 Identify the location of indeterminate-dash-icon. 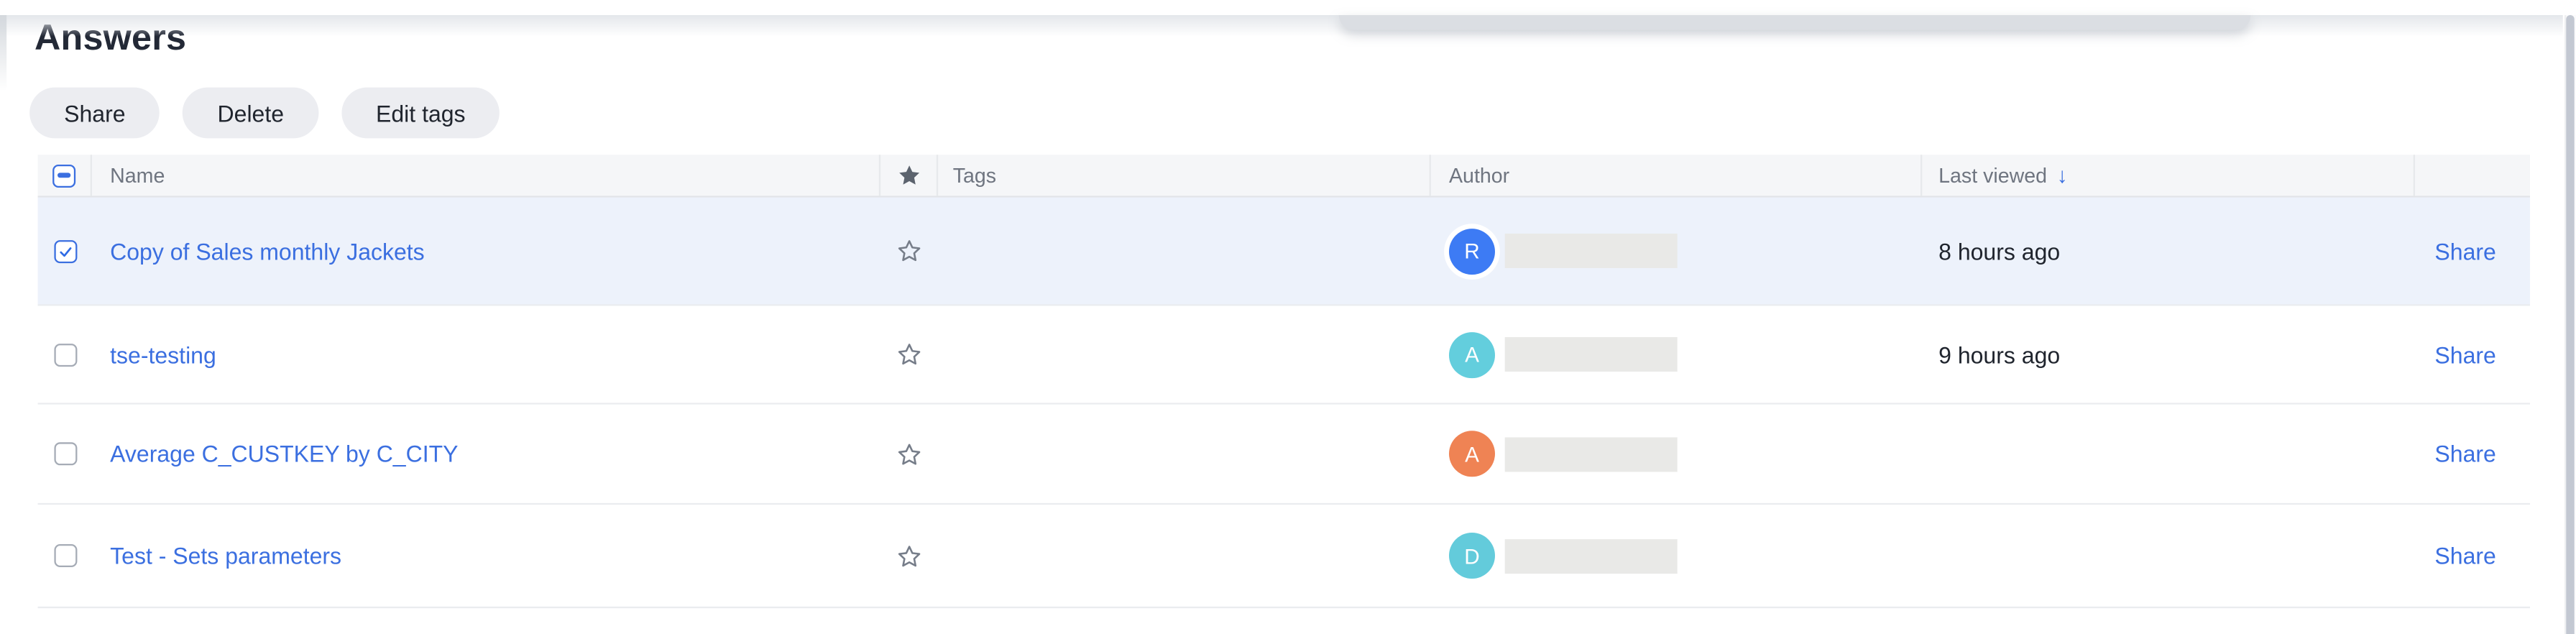
(64, 175).